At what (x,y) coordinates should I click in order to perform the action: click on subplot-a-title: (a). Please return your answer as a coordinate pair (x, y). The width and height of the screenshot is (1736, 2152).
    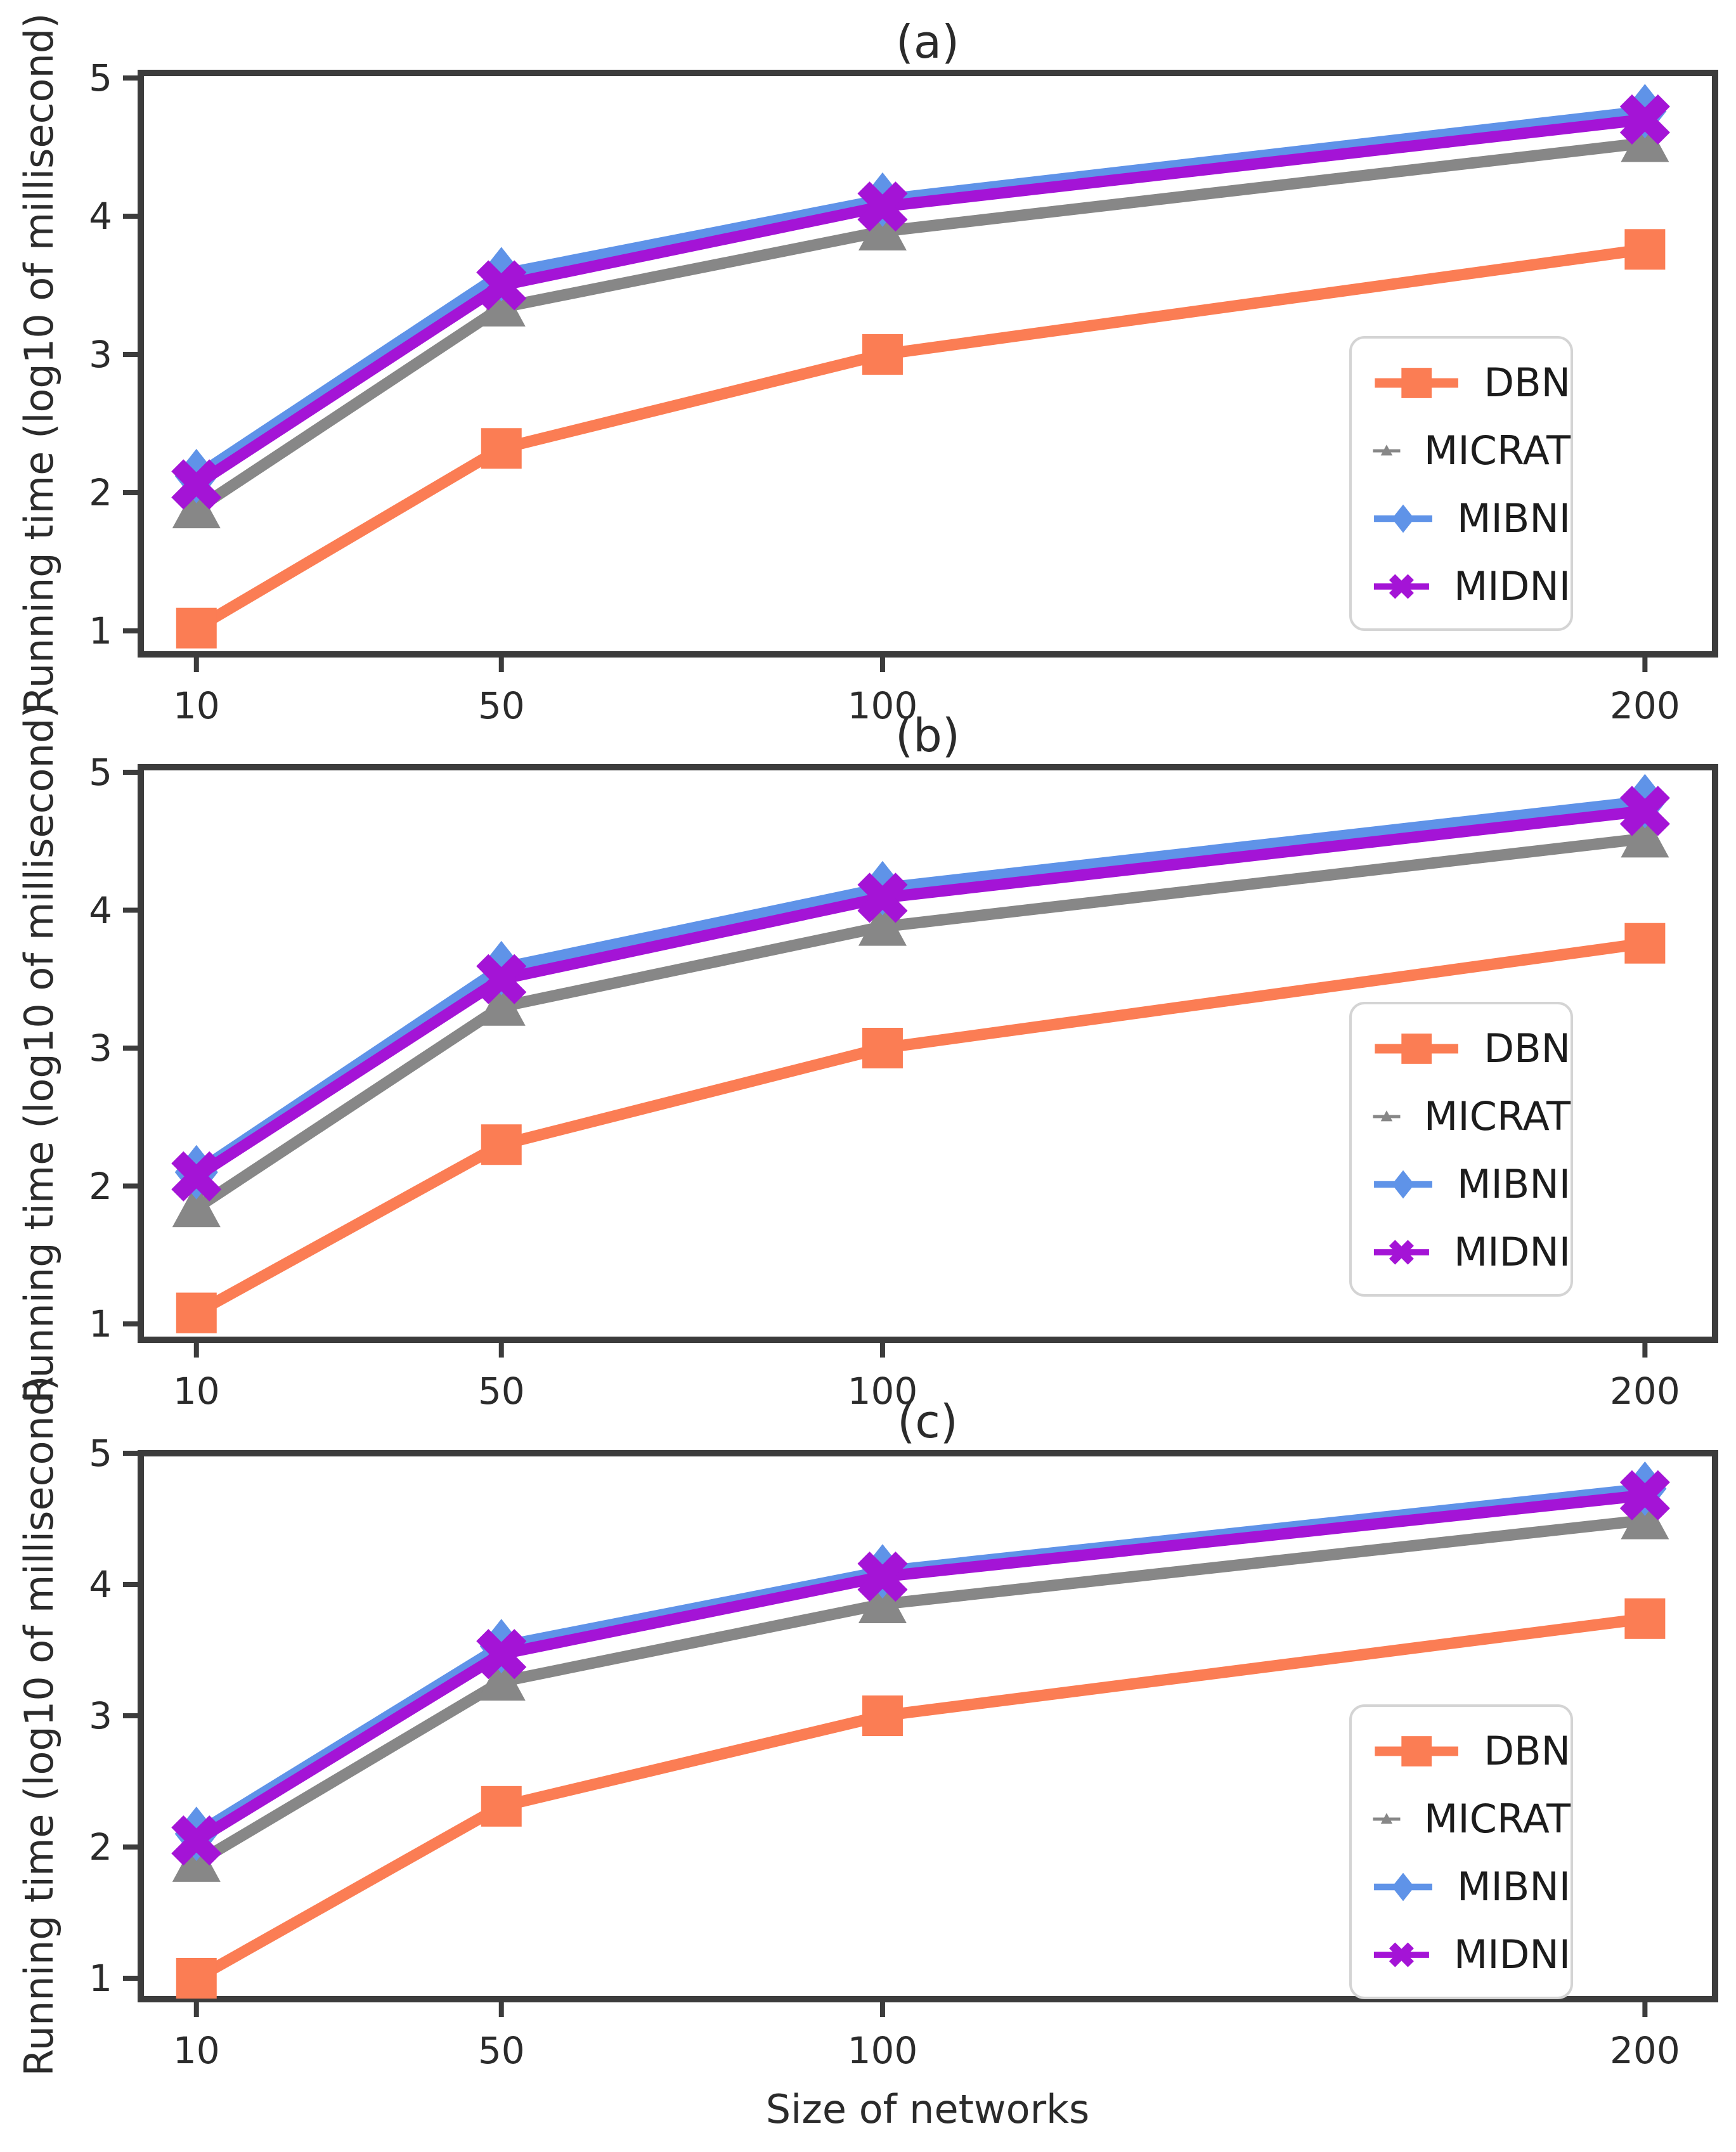
    Looking at the image, I should click on (927, 41).